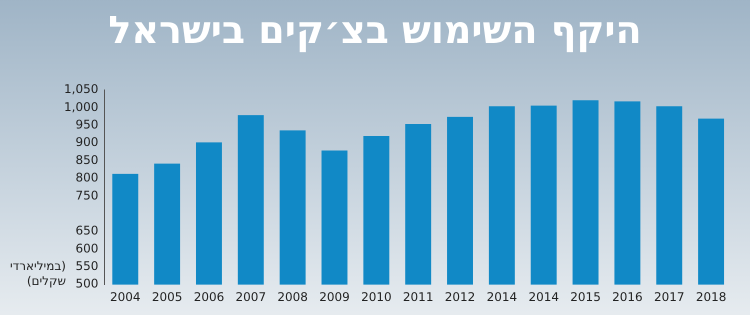  I want to click on y-tick-label: 950, so click(86, 125).